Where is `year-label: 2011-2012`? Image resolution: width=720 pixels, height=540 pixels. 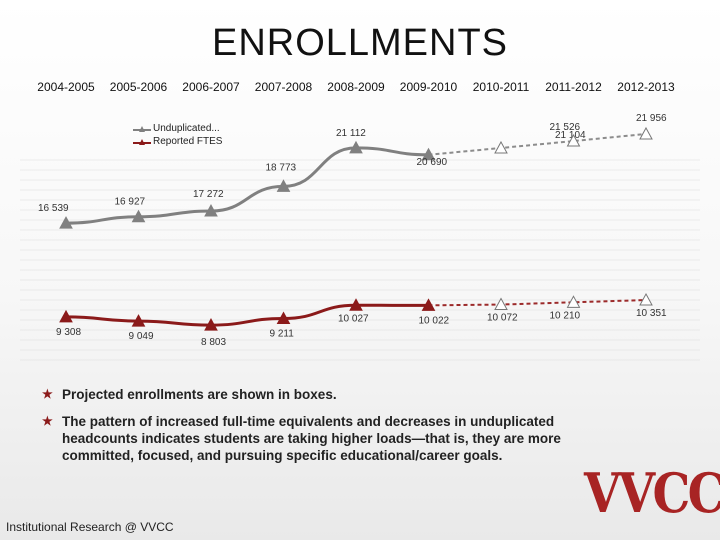
year-label: 2011-2012 is located at coordinates (573, 87).